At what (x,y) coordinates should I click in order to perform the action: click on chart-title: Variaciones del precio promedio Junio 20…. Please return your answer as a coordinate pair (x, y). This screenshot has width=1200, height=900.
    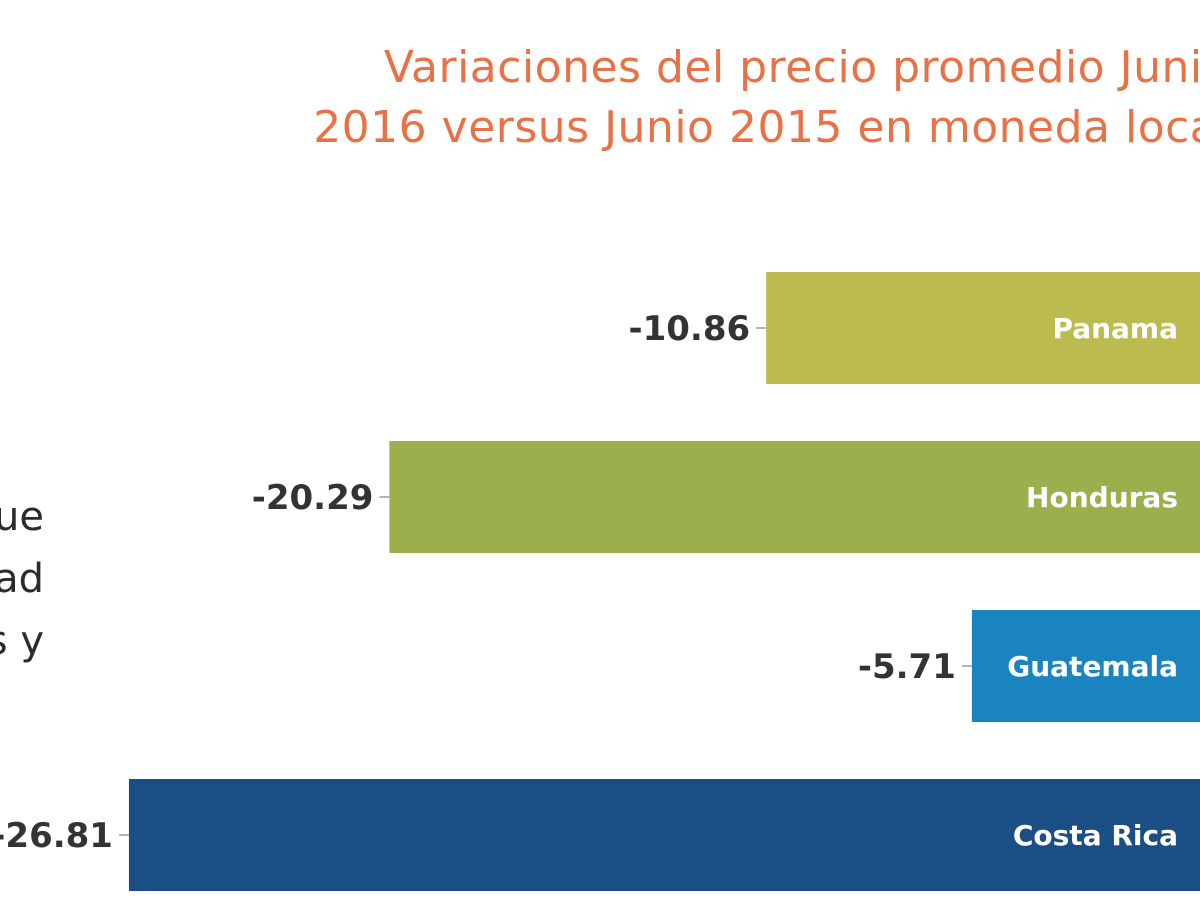
    Looking at the image, I should click on (600, 98).